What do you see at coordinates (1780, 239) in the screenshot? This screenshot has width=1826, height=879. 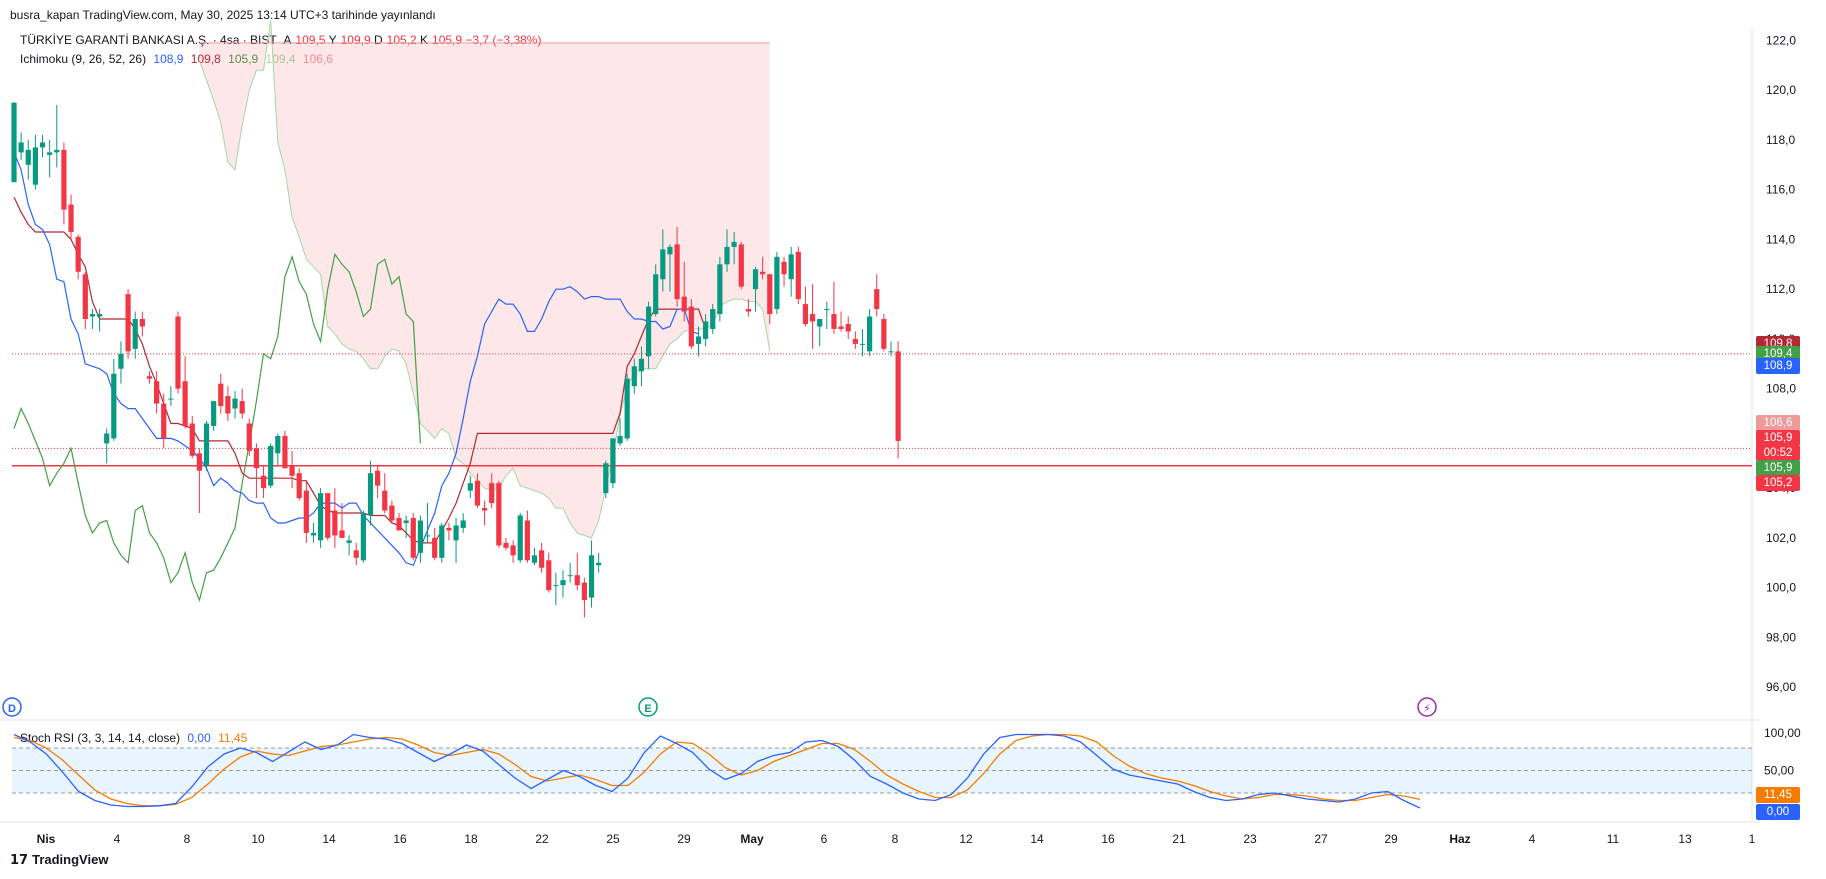 I see `price-tick-label: 114,0` at bounding box center [1780, 239].